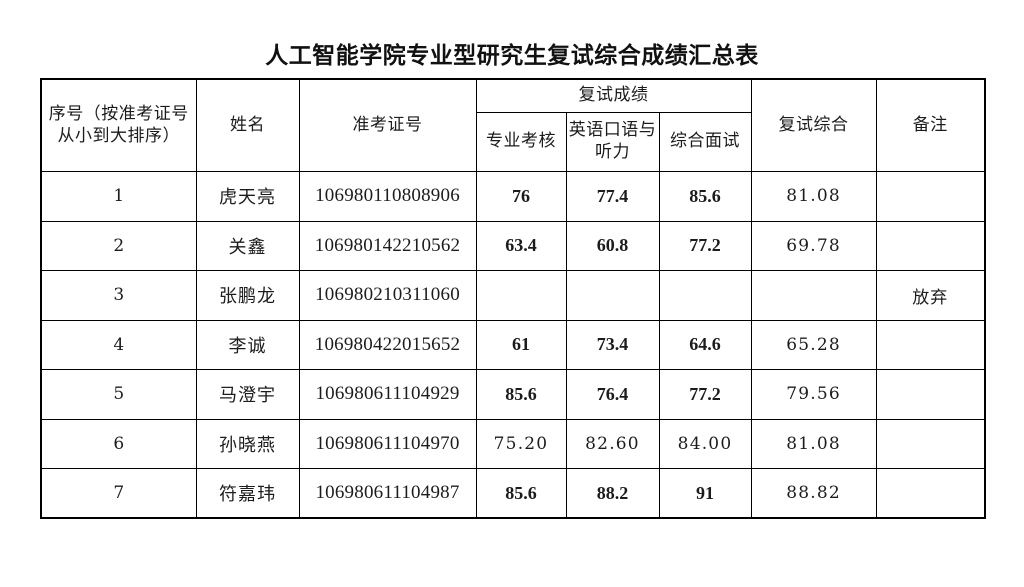  I want to click on table-header-row-top: 序号（按准考证号从小到大排序） 姓名 准考证号 复试成绩 复试综合 备注, so click(513, 125).